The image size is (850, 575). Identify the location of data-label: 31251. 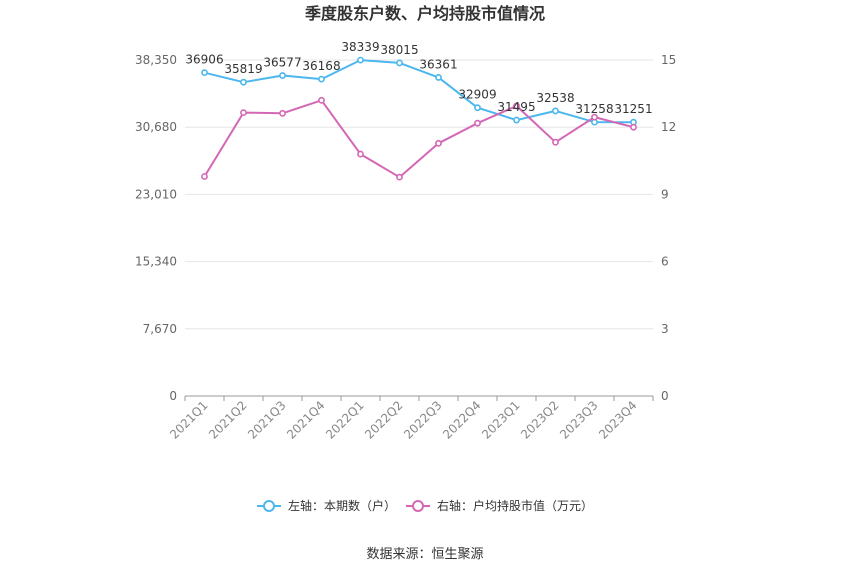
(633, 109).